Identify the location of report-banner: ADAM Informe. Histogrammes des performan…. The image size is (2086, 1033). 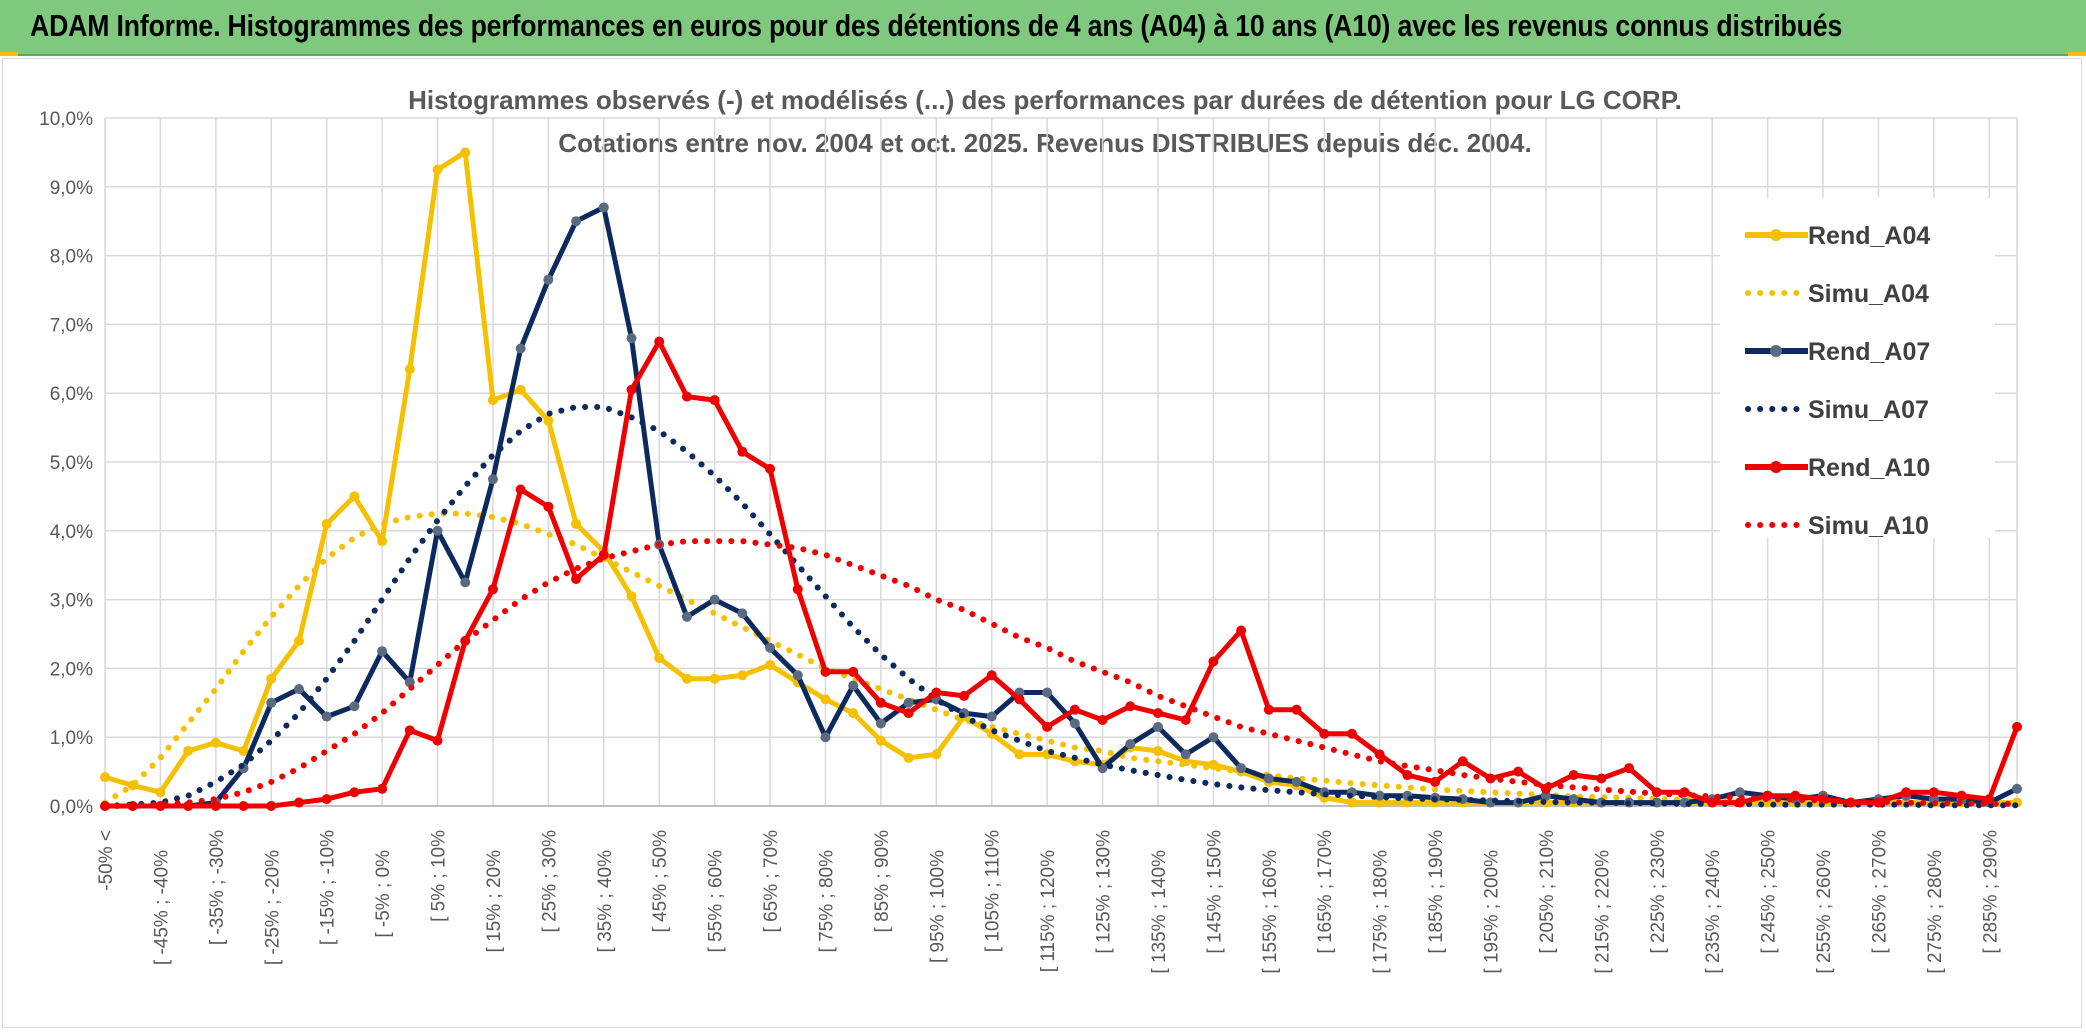
(1043, 28).